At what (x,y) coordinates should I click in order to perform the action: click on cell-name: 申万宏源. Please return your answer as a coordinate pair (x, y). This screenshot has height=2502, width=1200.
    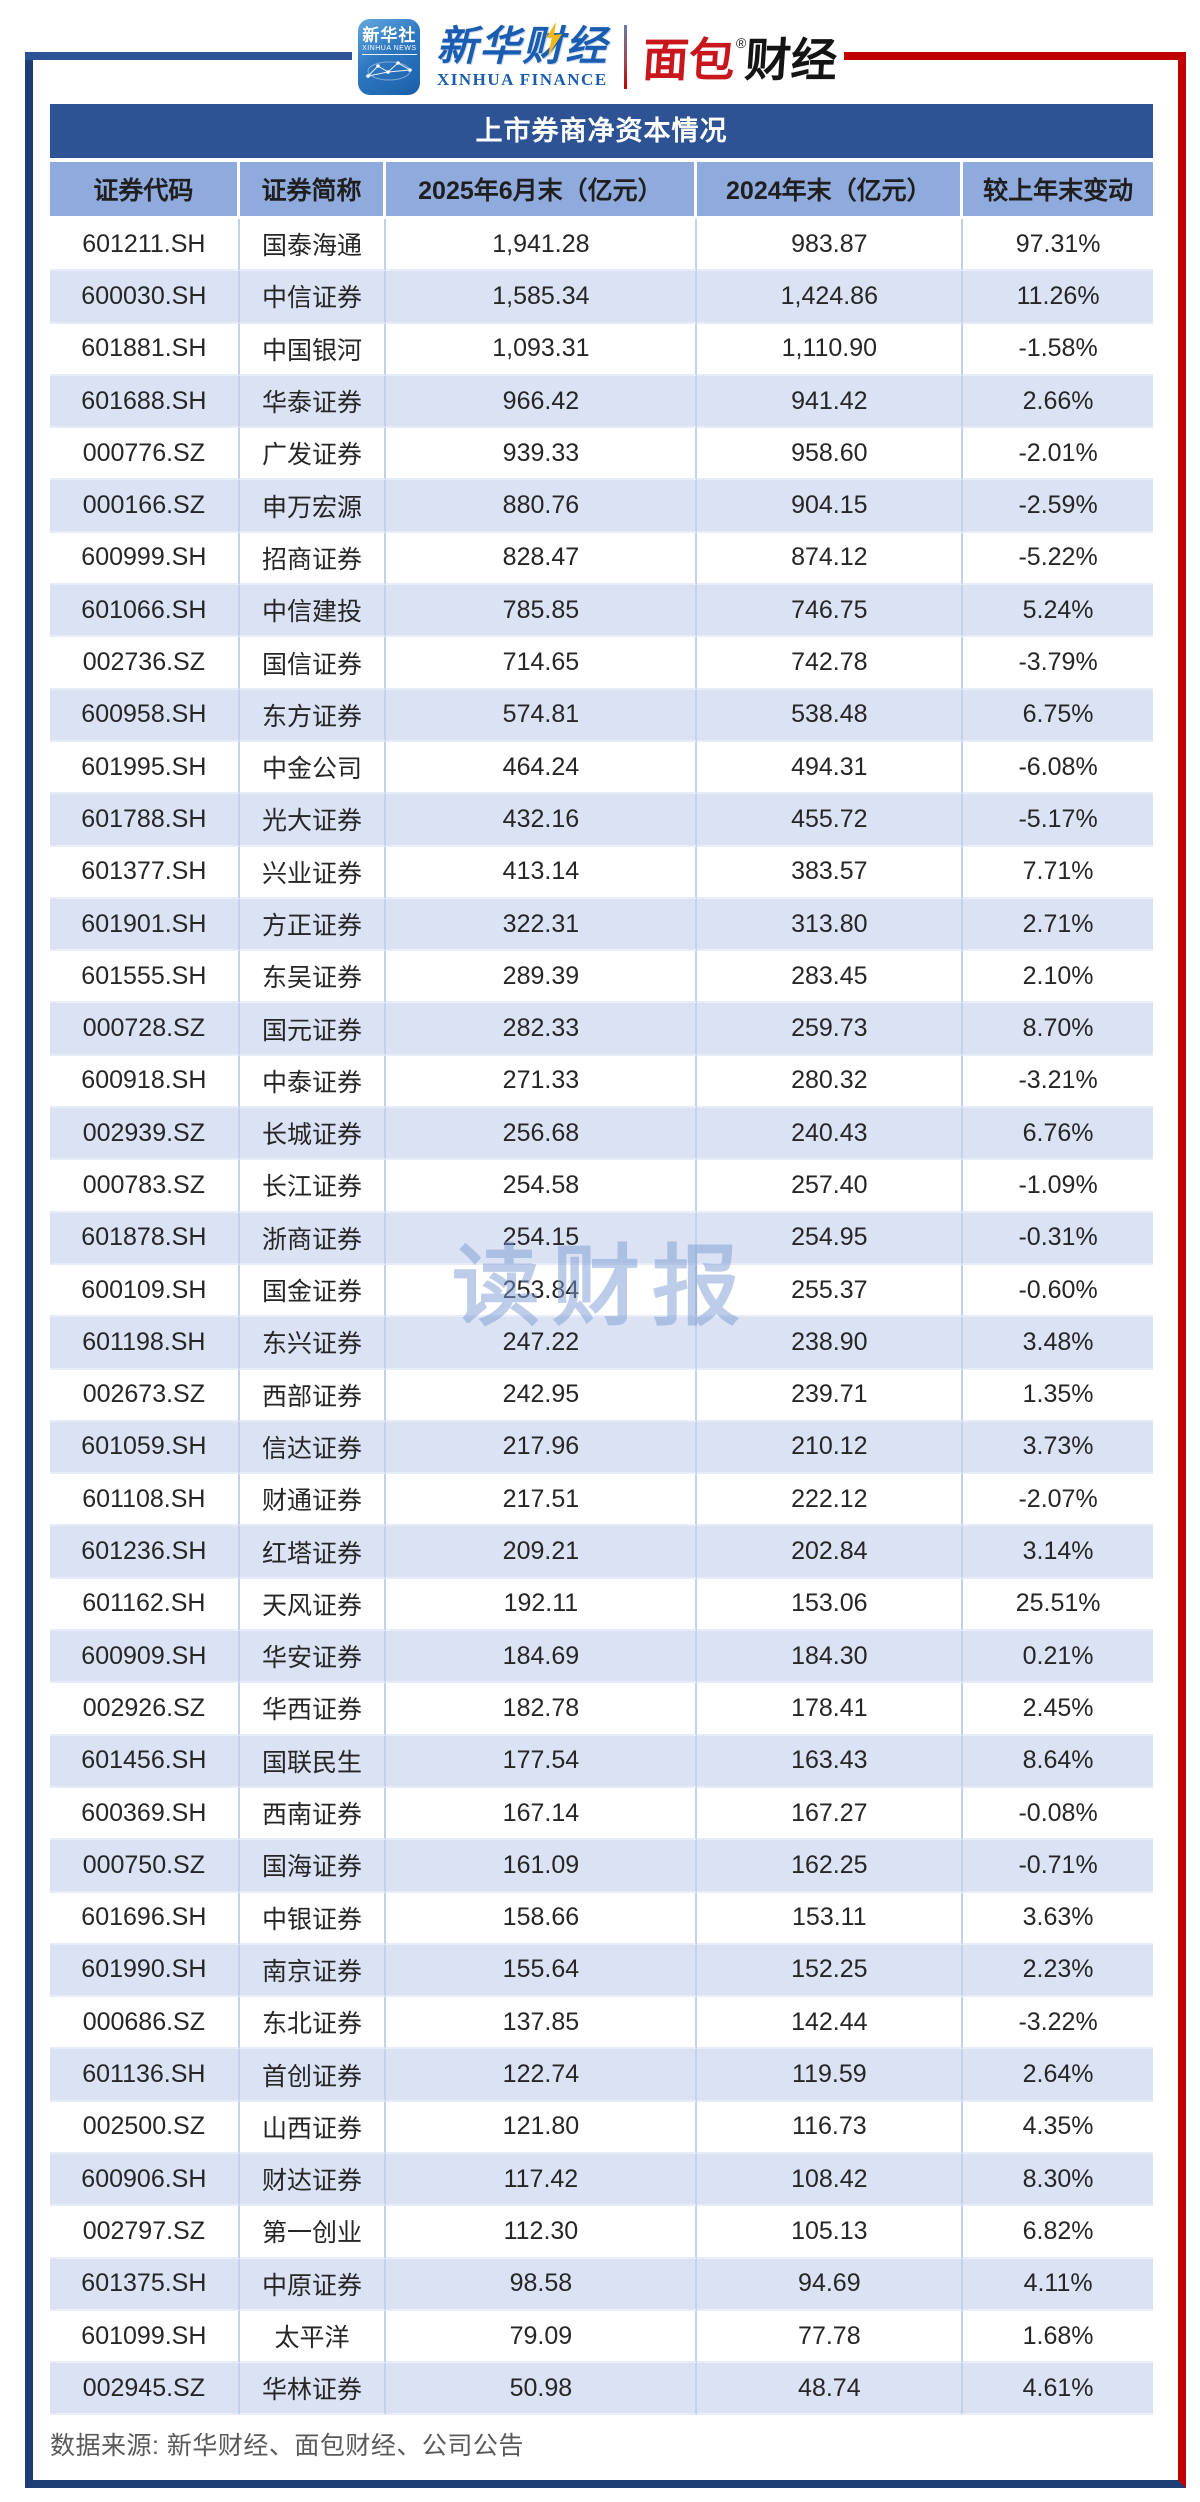
    Looking at the image, I should click on (313, 506).